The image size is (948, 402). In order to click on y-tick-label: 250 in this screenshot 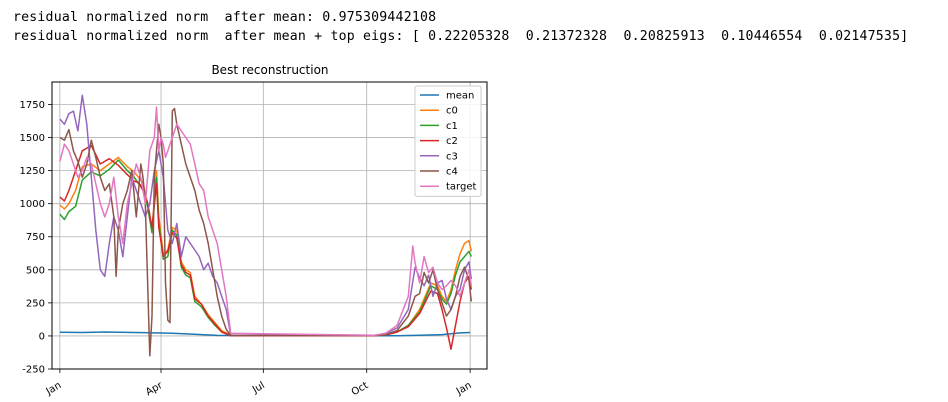, I will do `click(35, 303)`.